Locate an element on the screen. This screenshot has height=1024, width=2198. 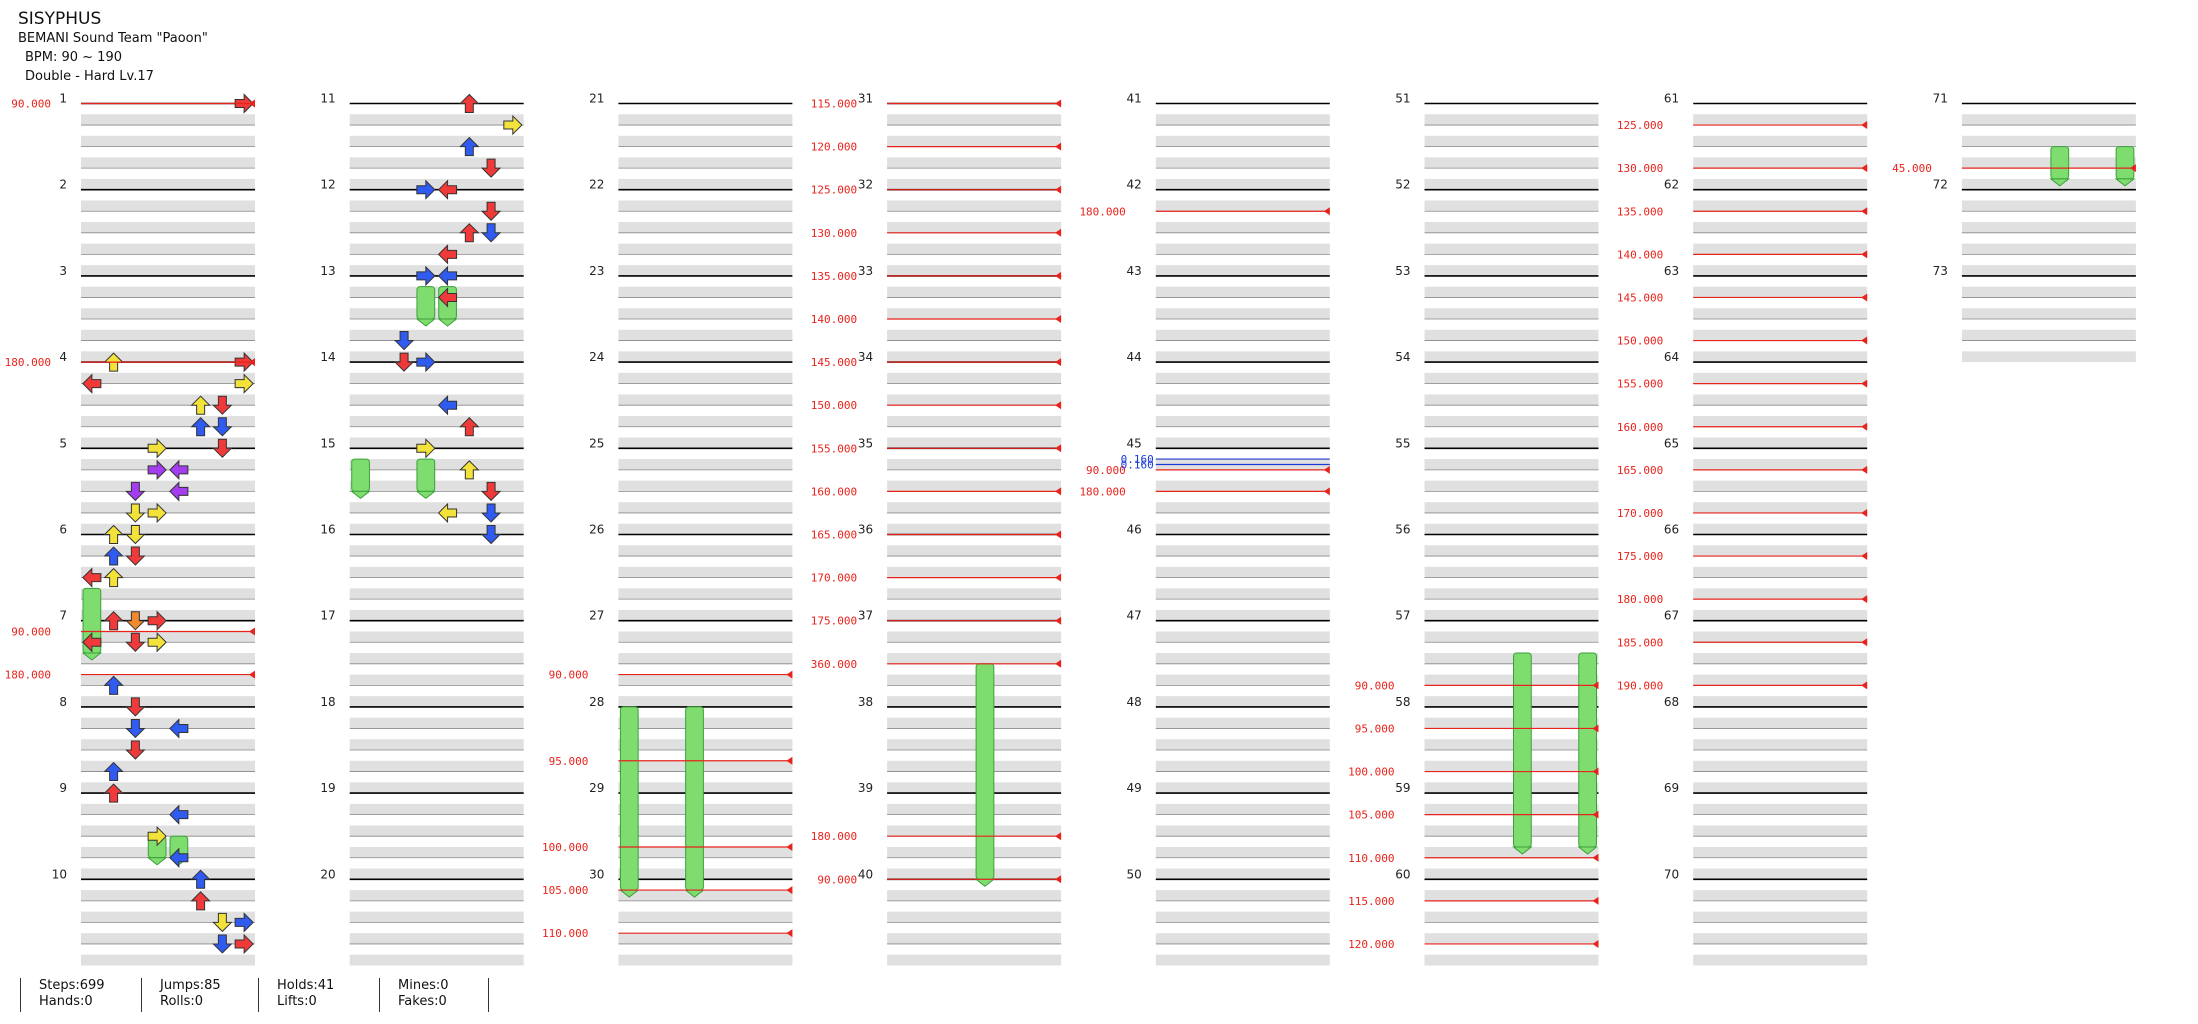
stat-mines: Mines:0 is located at coordinates (423, 985).